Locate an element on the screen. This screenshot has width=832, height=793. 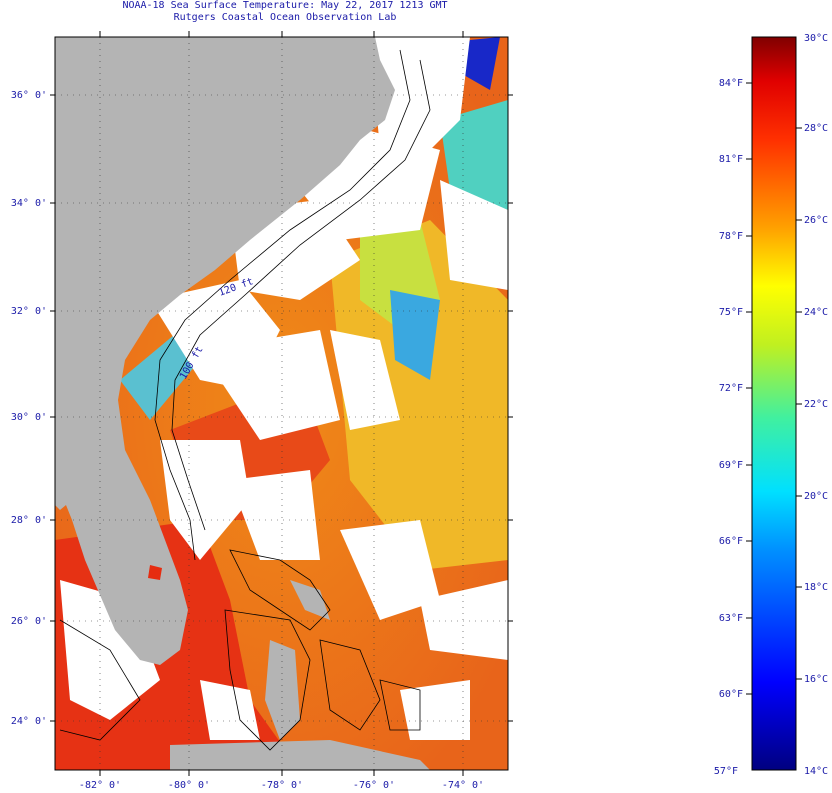
lat-label: 34° 0' is located at coordinates (29, 203).